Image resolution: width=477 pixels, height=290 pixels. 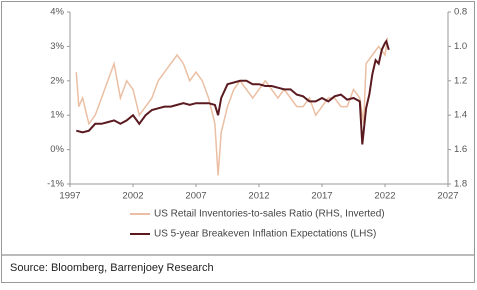 I want to click on y2-tick-label: 1.4, so click(x=460, y=115).